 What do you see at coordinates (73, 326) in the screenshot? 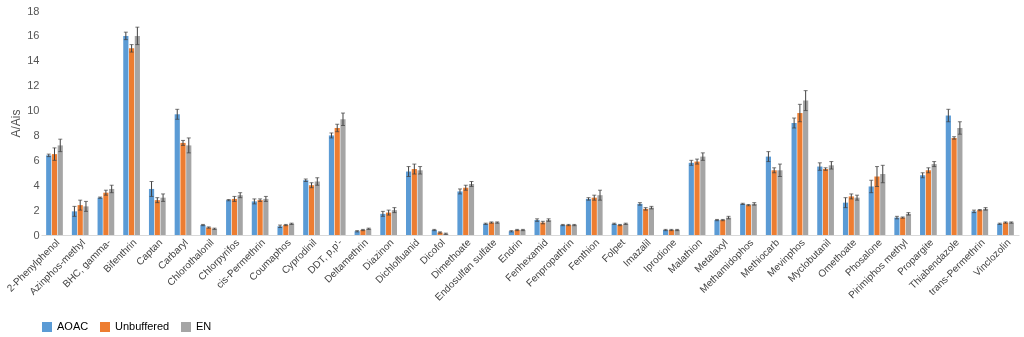
I see `legend-label: AOAC` at bounding box center [73, 326].